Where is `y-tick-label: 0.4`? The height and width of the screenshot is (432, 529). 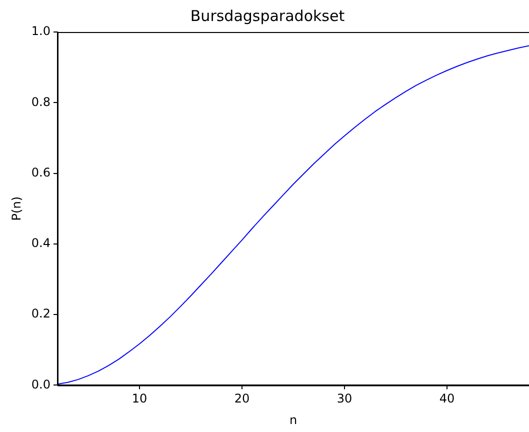 y-tick-label: 0.4 is located at coordinates (40, 243).